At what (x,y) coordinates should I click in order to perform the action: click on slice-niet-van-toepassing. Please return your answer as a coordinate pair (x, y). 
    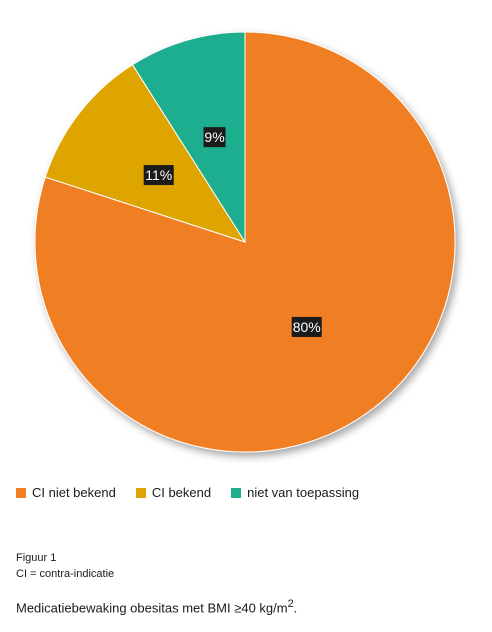
    Looking at the image, I should click on (188, 137).